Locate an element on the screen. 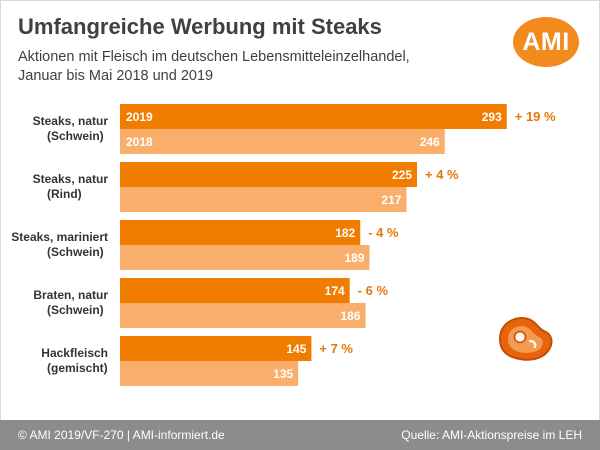 The width and height of the screenshot is (600, 450). bar-value-label: 135 is located at coordinates (283, 374).